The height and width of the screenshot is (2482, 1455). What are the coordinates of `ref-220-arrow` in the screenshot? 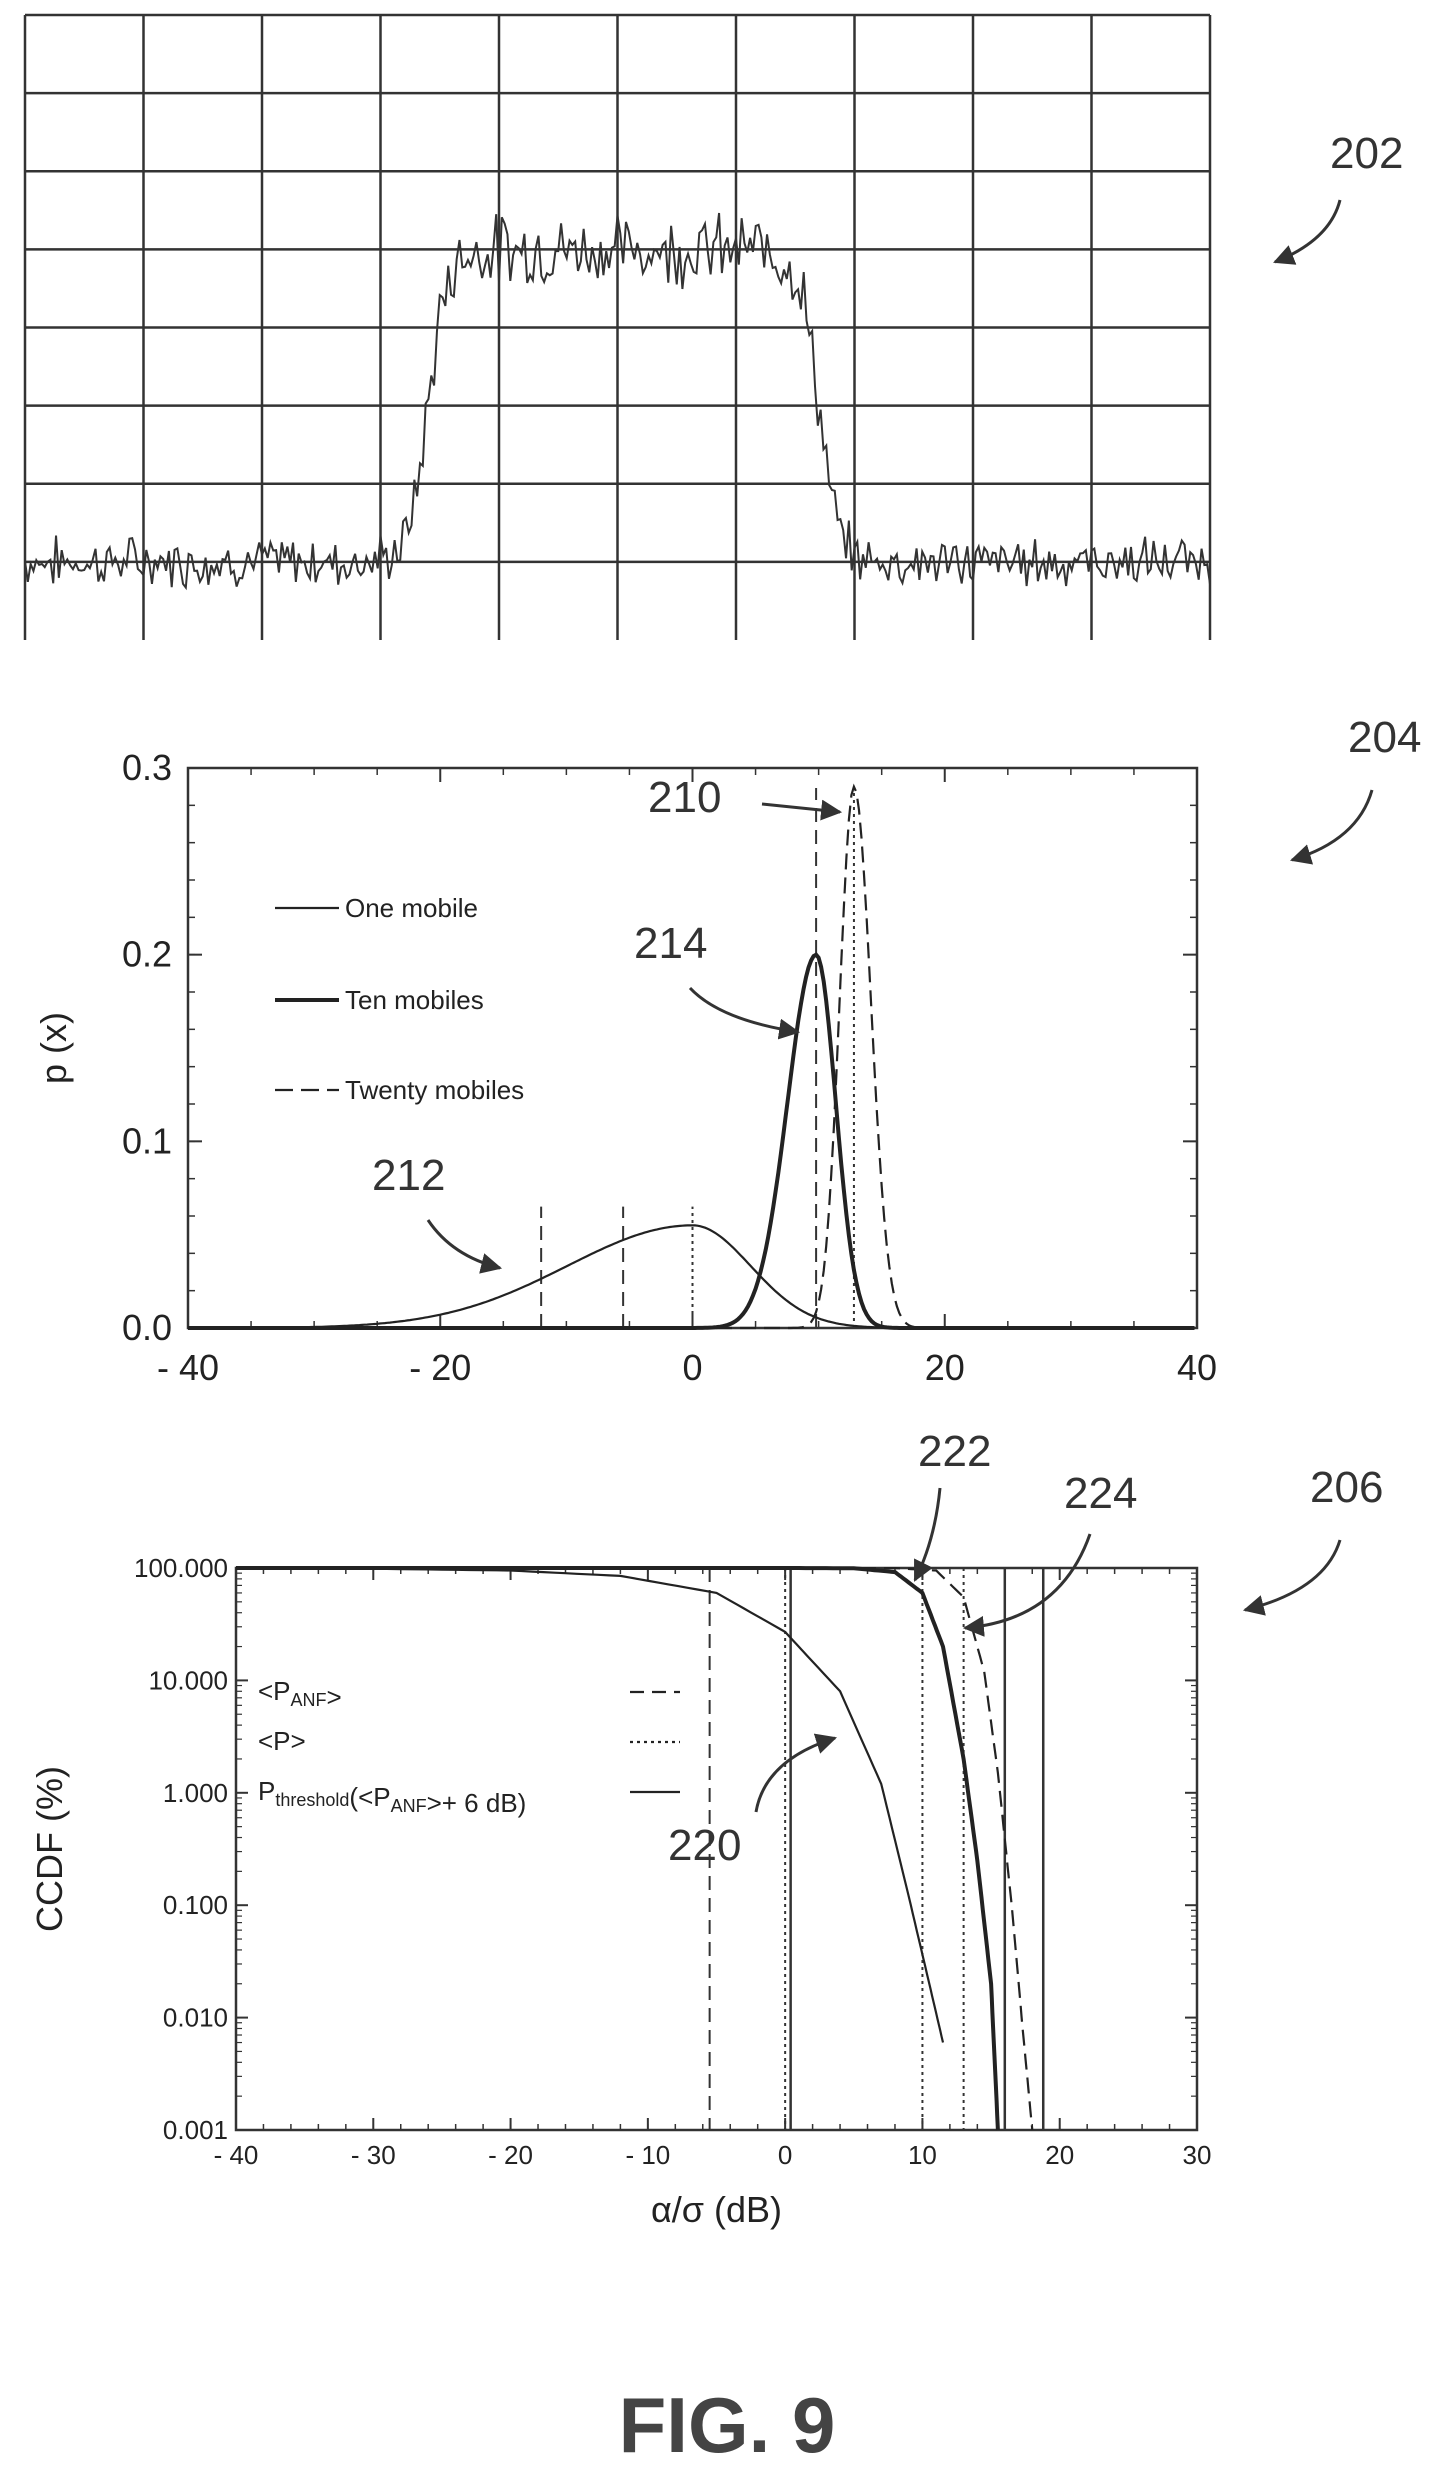 It's located at (796, 1773).